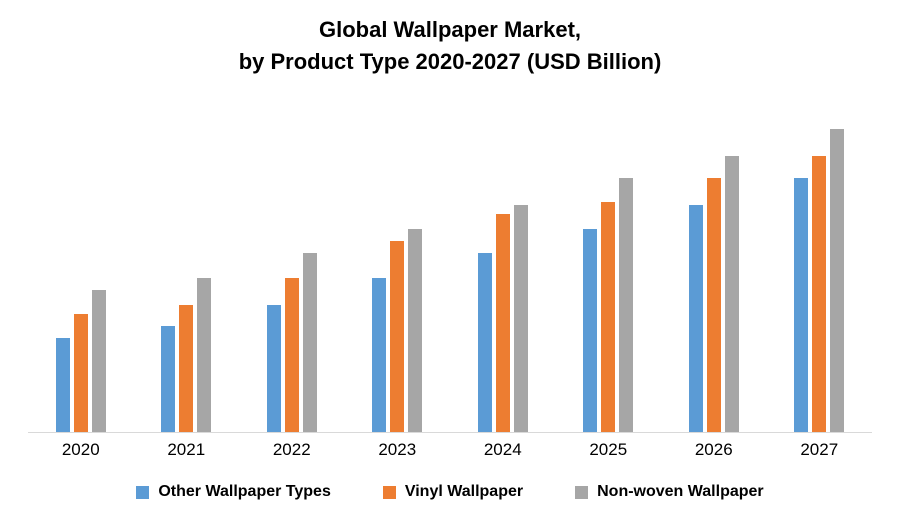  I want to click on bar-2025-vinyl-wallpaper, so click(608, 316).